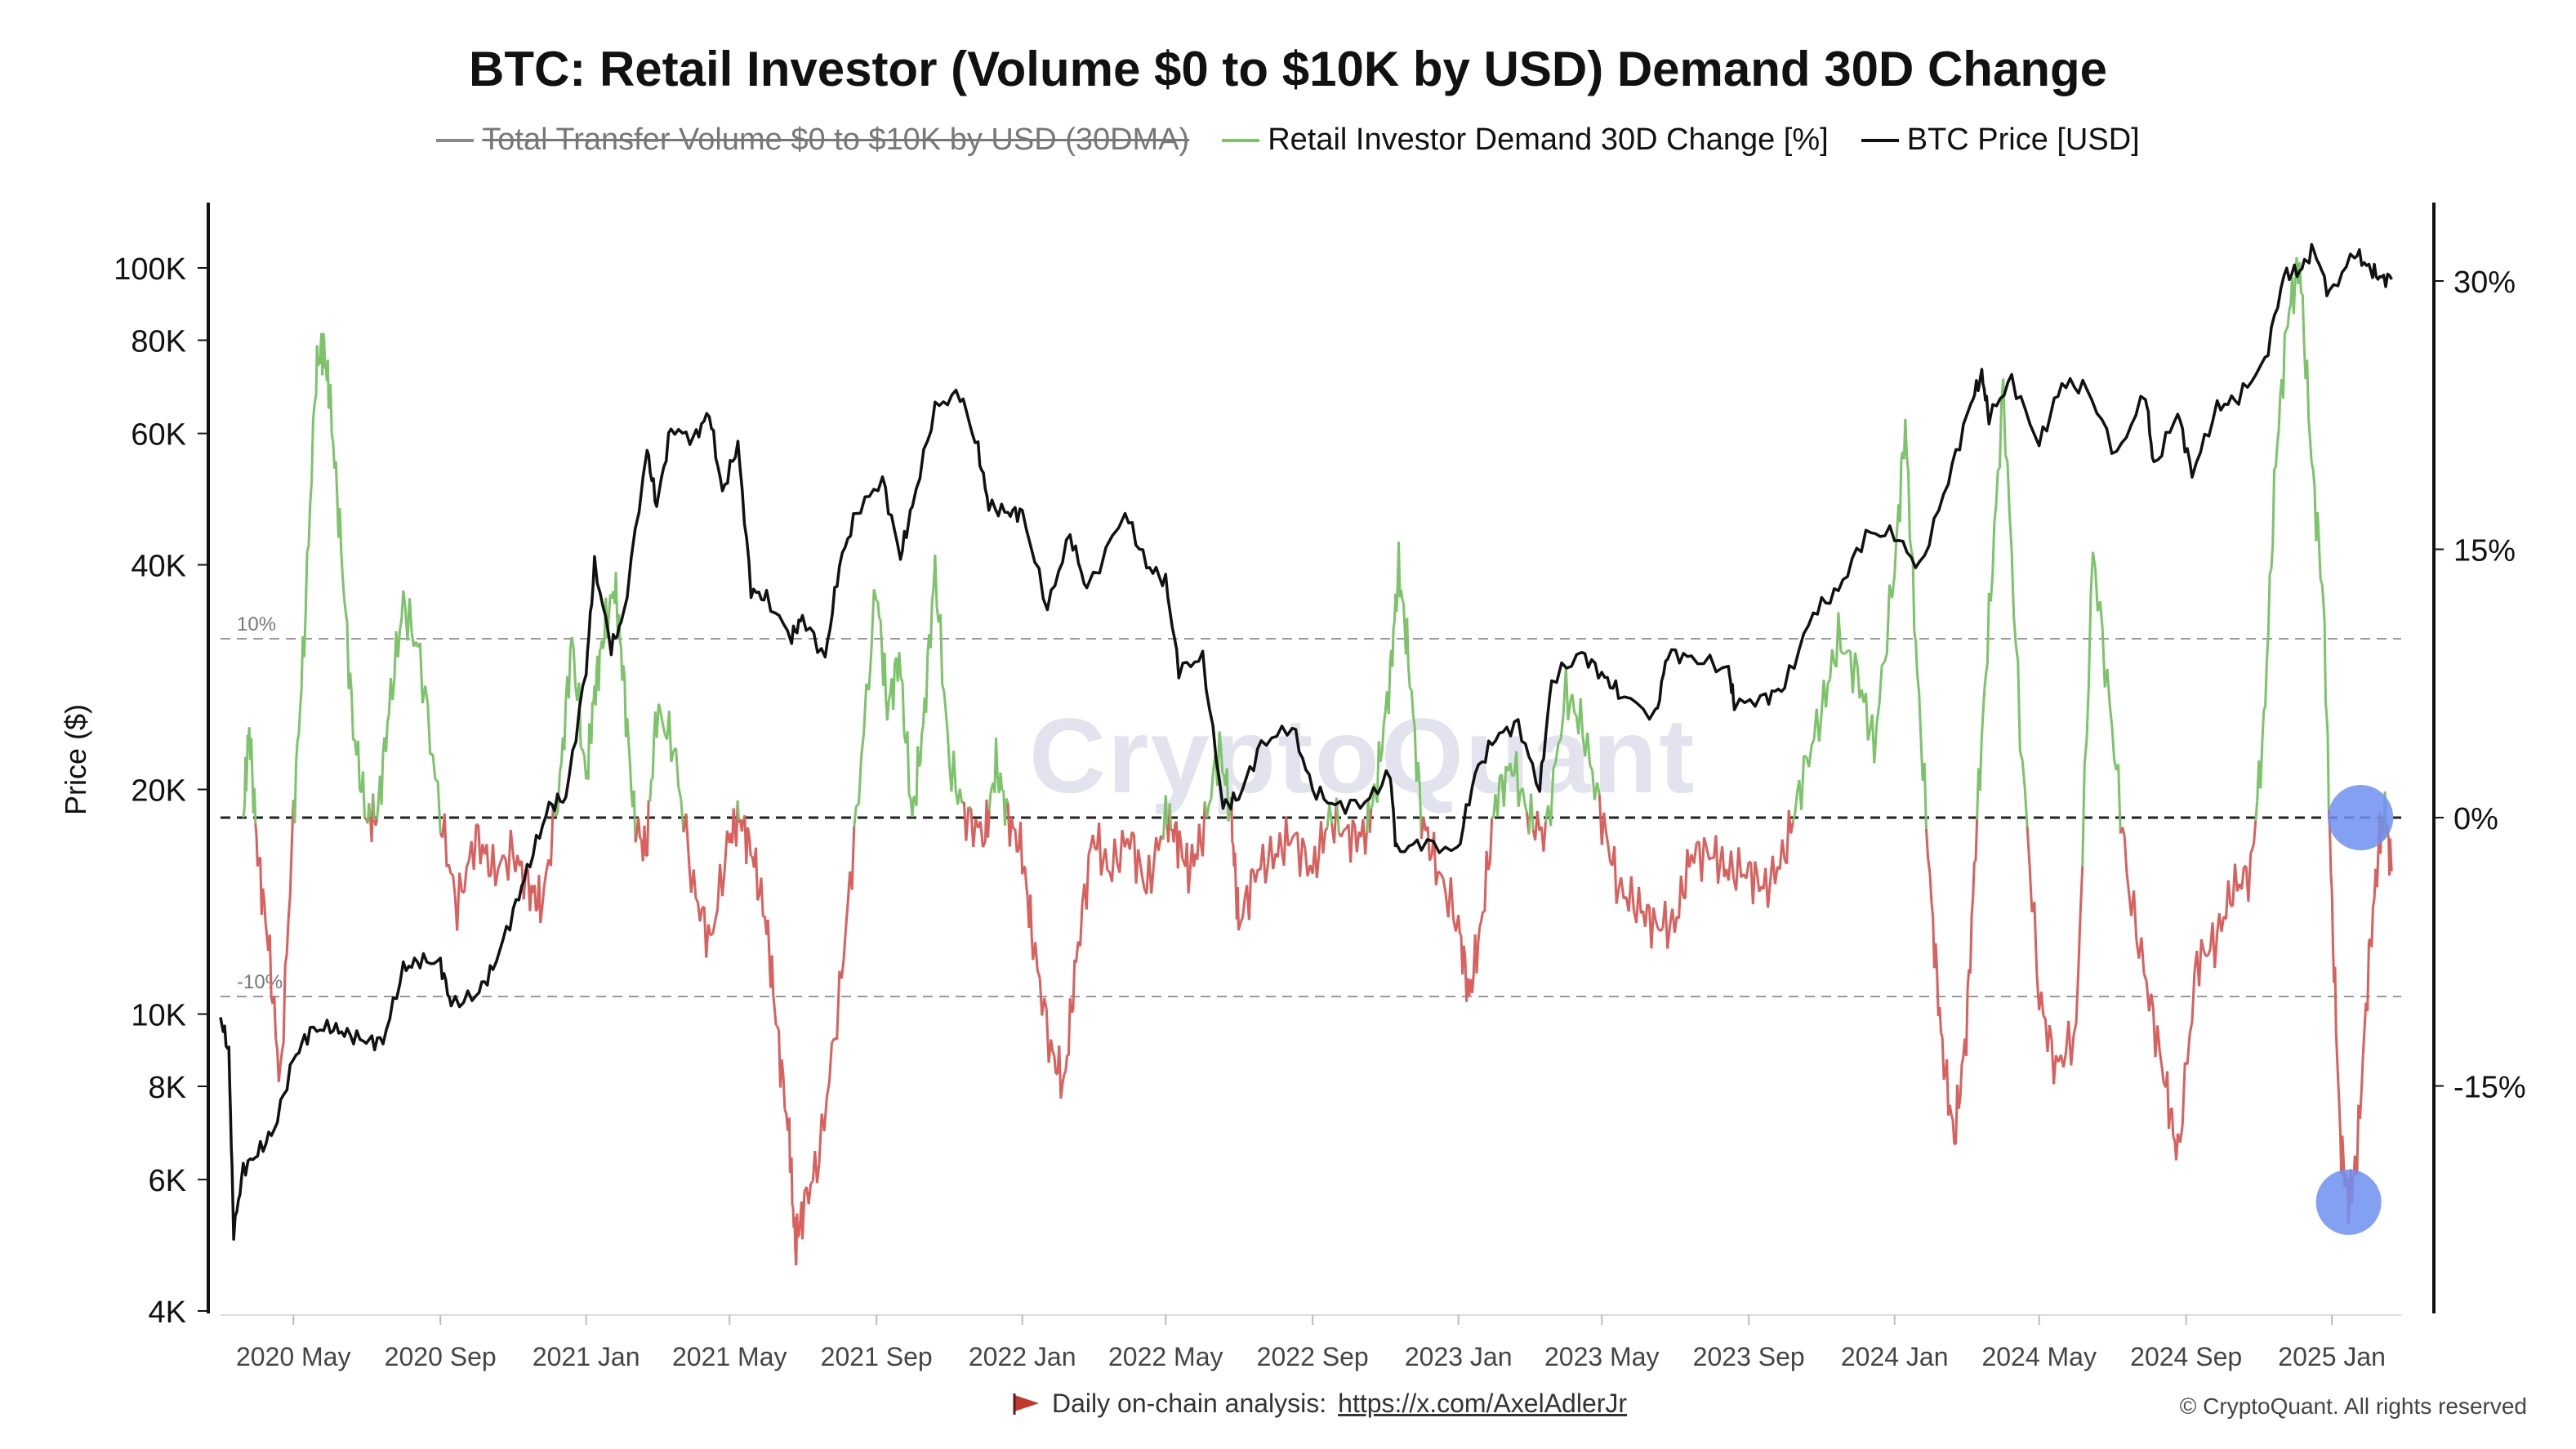  I want to click on x-tick-label: 2020 Sep, so click(441, 1356).